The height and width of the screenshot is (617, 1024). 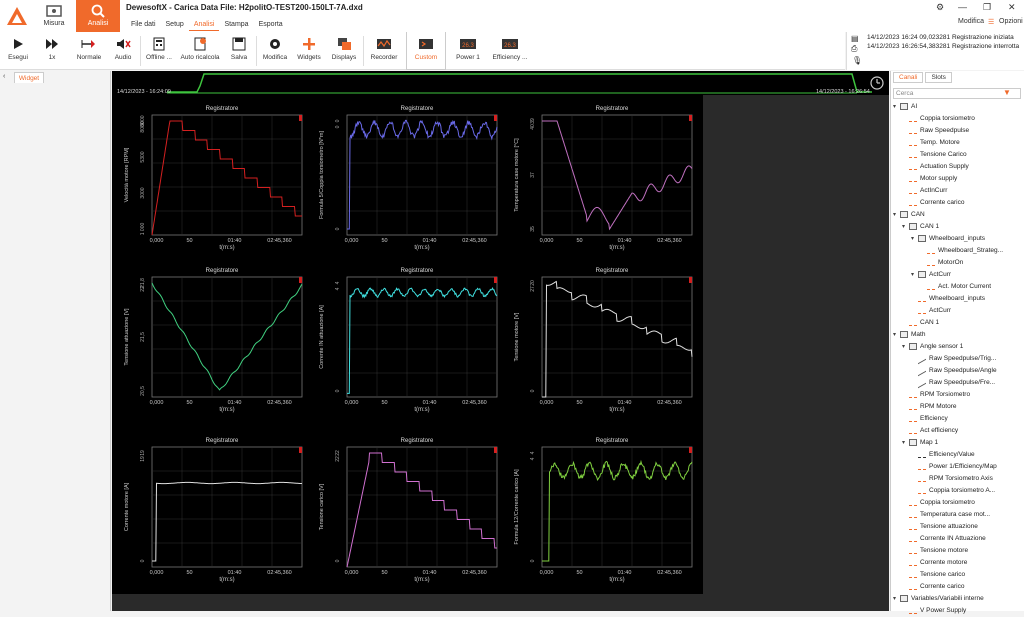 I want to click on tree-item: ▾ Wheelboard_inputs, so click(x=948, y=239).